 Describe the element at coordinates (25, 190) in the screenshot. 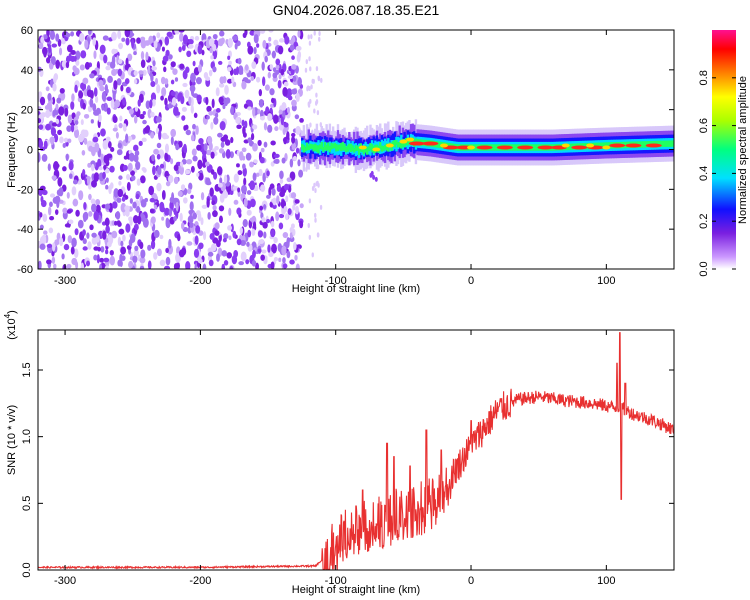

I see `y-tick-label: -20` at that location.